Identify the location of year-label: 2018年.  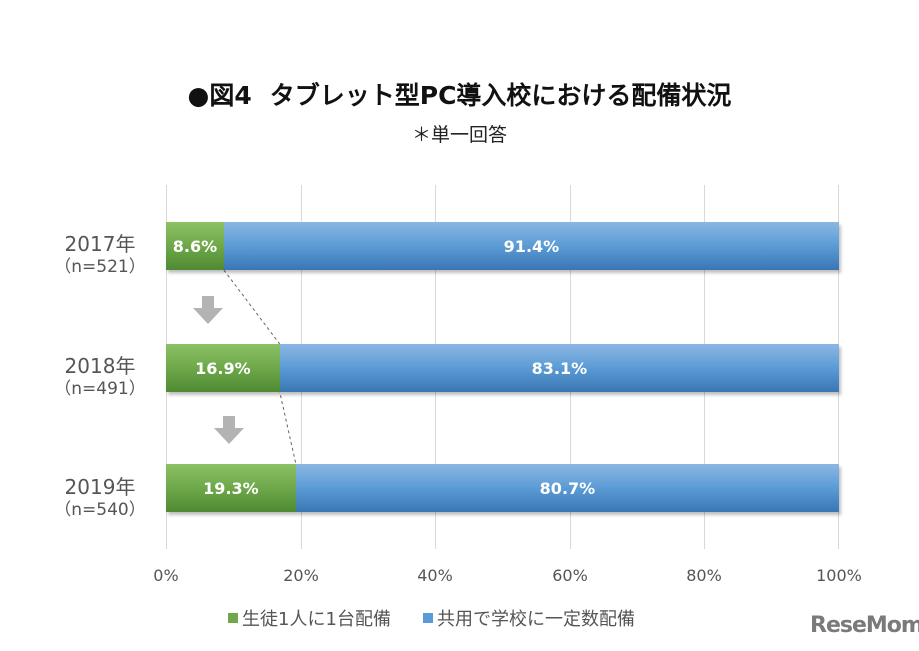
(100, 366).